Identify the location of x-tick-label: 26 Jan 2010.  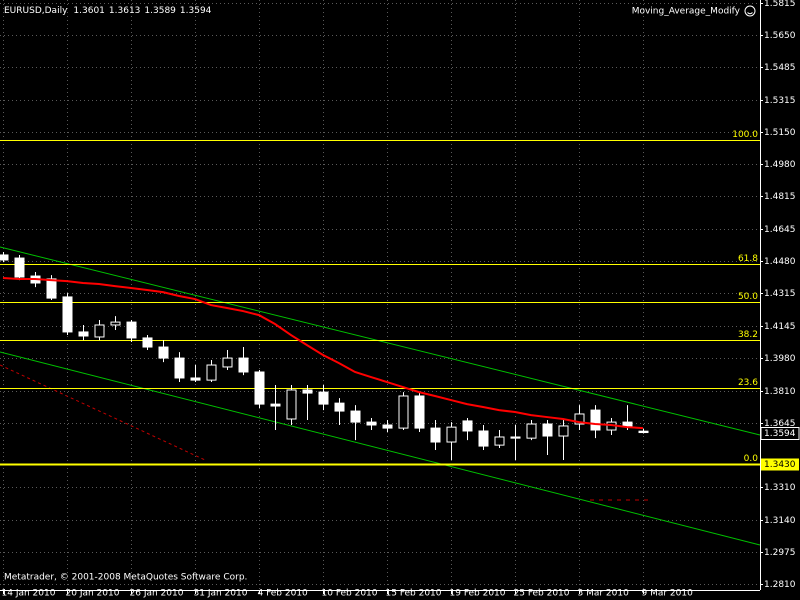
(157, 594).